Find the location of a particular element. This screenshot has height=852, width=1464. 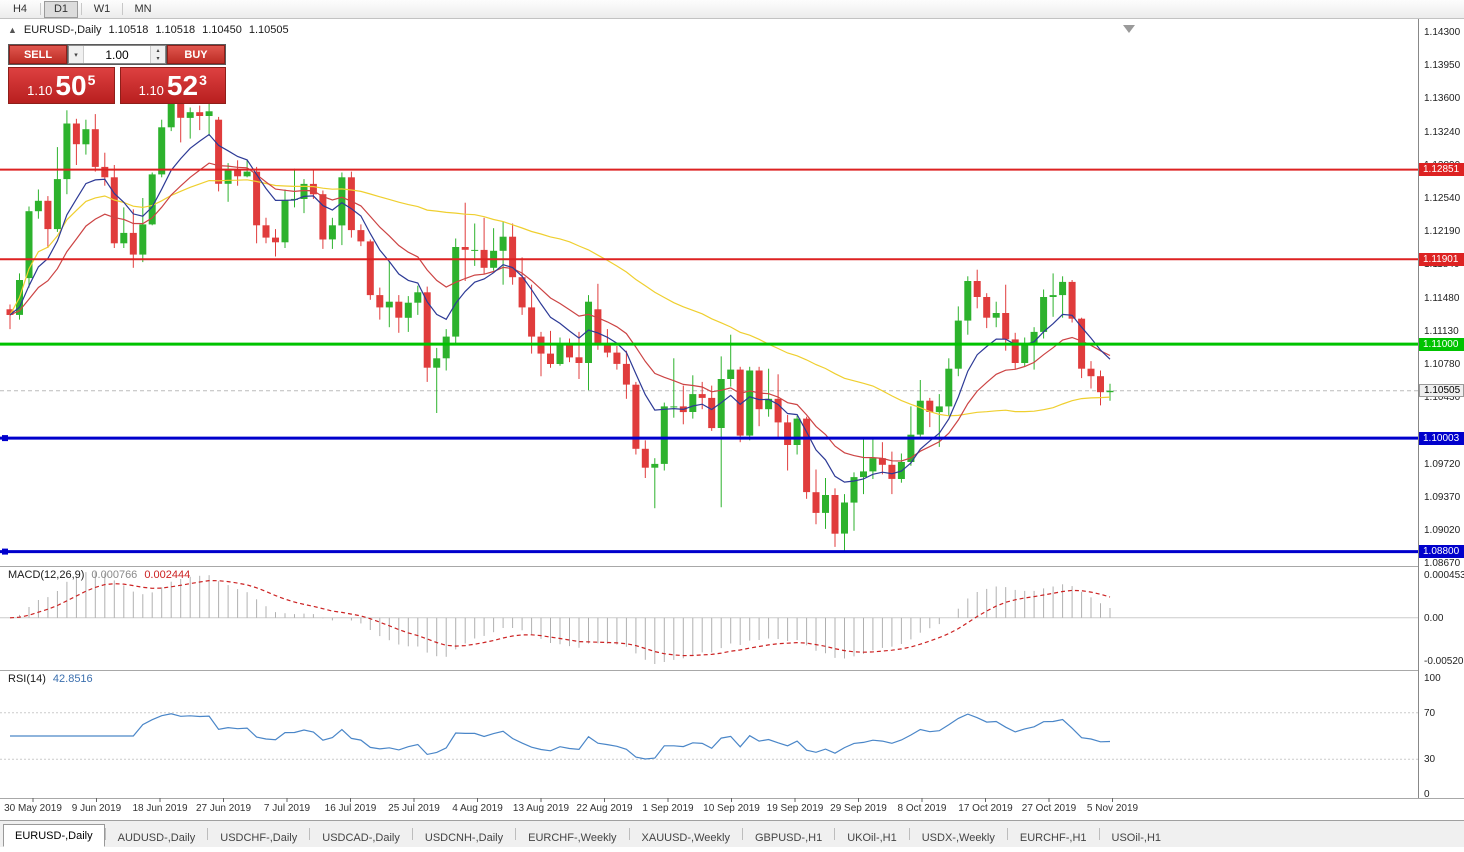

price-axis-label: 1.13600 is located at coordinates (1442, 98).